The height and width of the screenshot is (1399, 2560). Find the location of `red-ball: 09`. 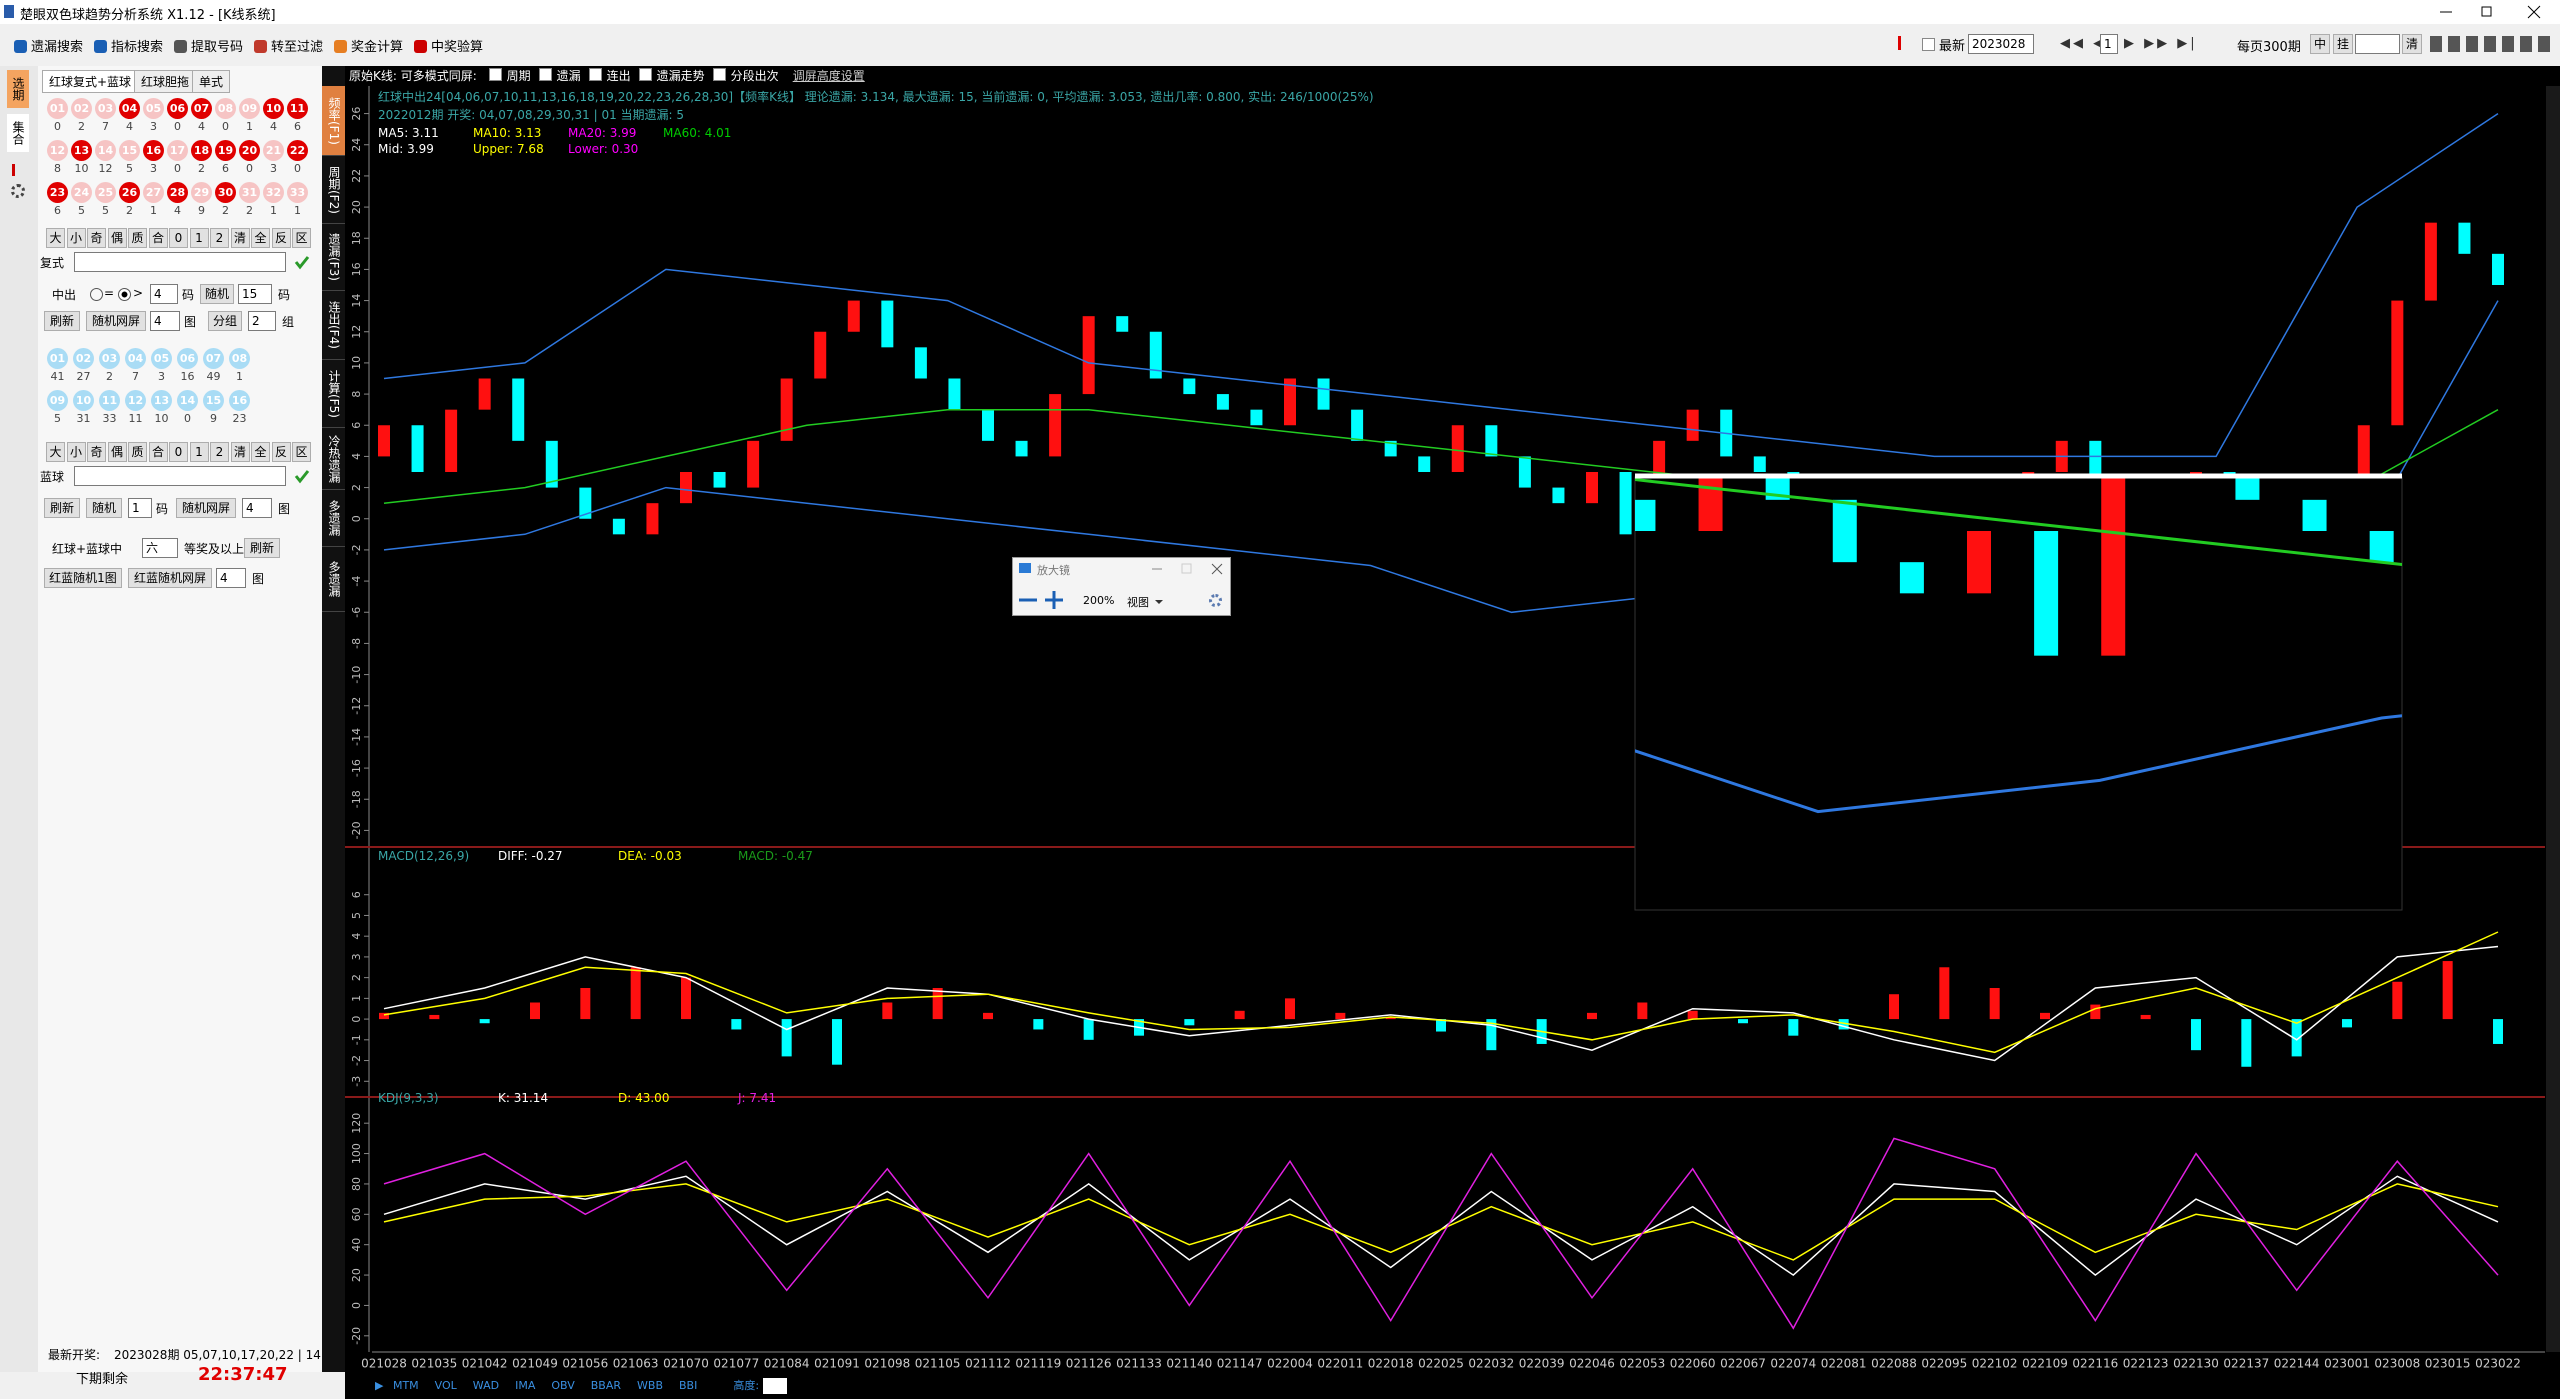

red-ball: 09 is located at coordinates (249, 108).